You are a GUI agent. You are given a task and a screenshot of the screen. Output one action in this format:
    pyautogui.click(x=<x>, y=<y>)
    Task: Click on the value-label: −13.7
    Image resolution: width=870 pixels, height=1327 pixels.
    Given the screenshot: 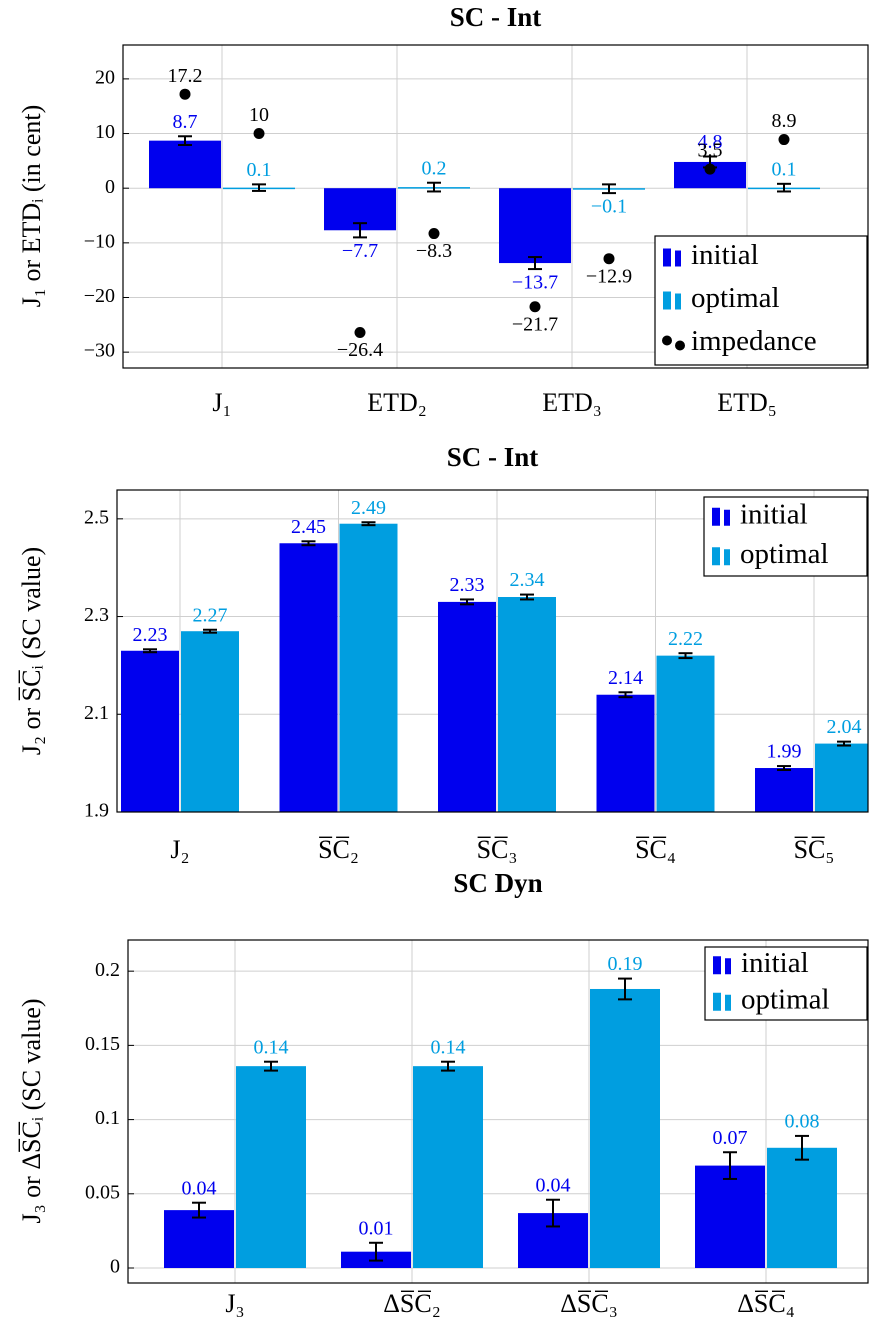 What is the action you would take?
    pyautogui.click(x=535, y=283)
    